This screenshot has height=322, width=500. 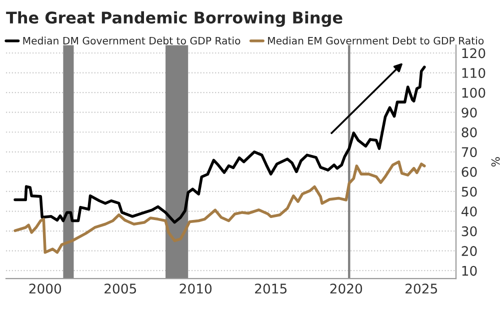 I want to click on y-tick-label: 90, so click(x=469, y=113).